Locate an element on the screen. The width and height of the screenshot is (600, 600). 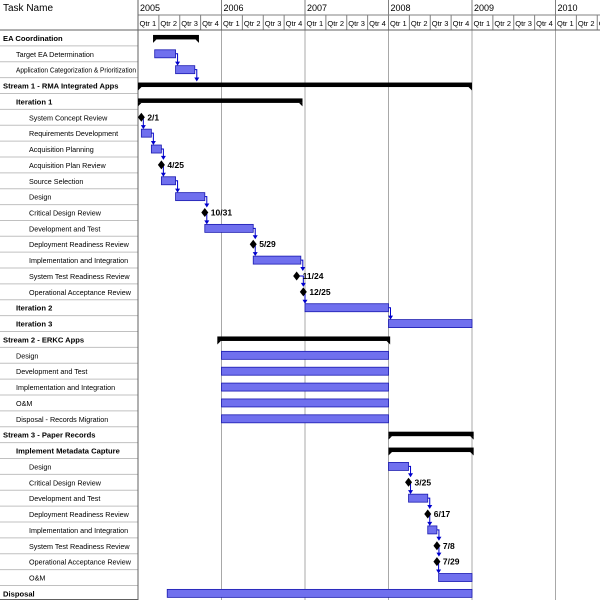
milestone-date-label: 2/1 is located at coordinates (153, 117).